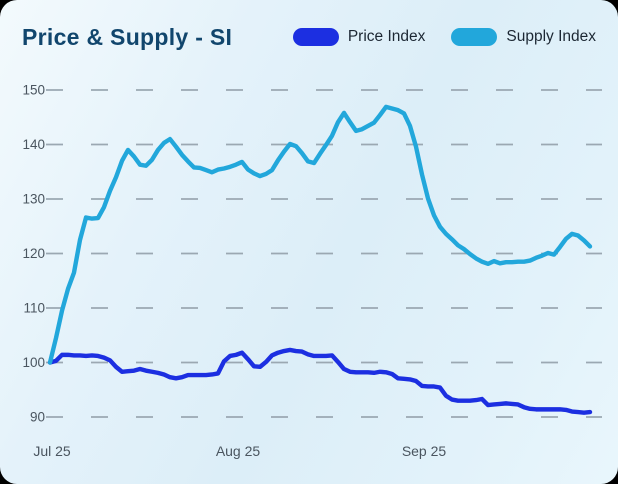 The image size is (618, 484). I want to click on x-tick-label-sep-25: Sep 25, so click(424, 451).